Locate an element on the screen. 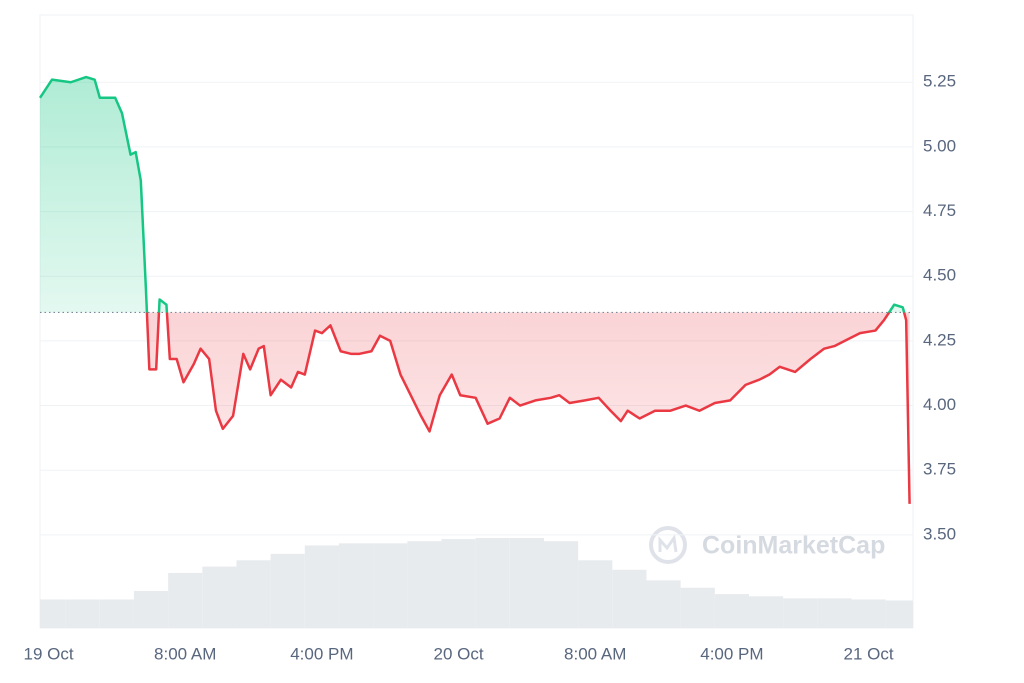 This screenshot has height=683, width=1024. y-tick-label: 5.25 is located at coordinates (939, 81).